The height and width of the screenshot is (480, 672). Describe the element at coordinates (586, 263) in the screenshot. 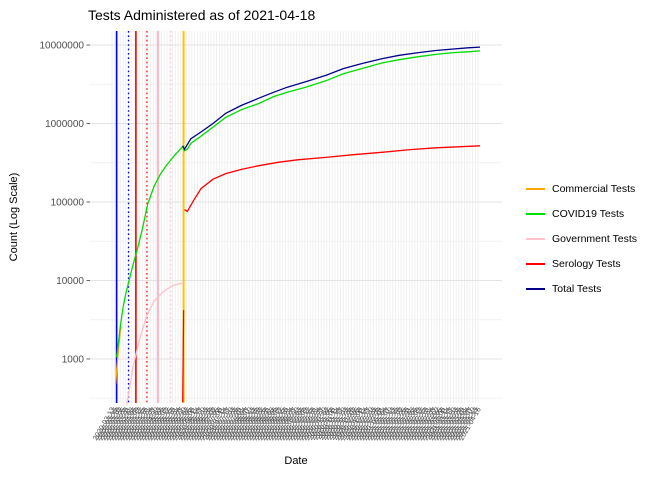

I see `legend-item-label: Serology Tests` at that location.